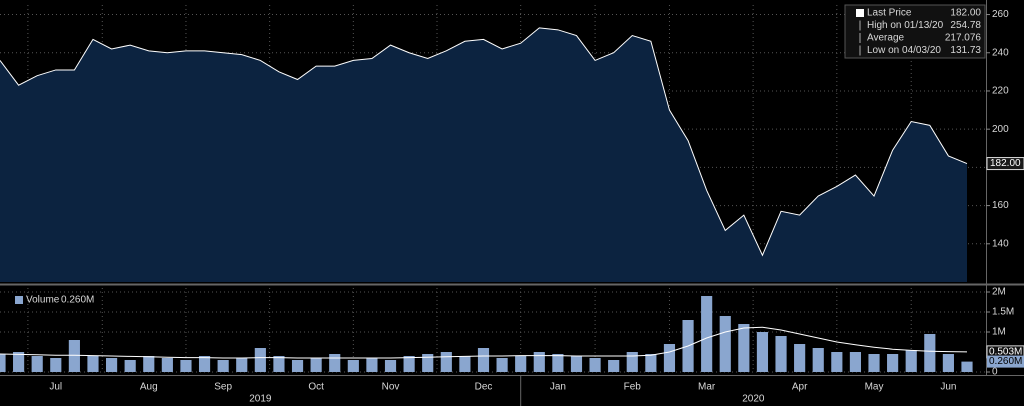 This screenshot has width=1024, height=406. Describe the element at coordinates (995, 372) in the screenshot. I see `y-tick-label: 0` at that location.